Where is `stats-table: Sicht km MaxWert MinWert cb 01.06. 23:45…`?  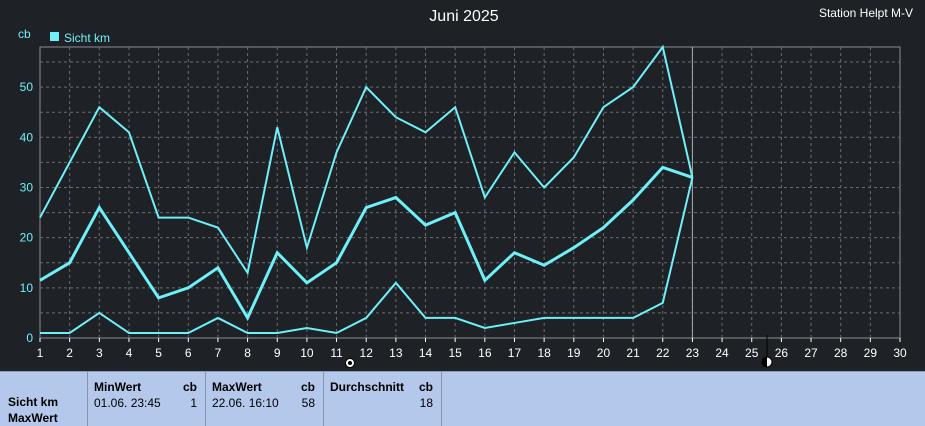 stats-table: Sicht km MaxWert MinWert cb 01.06. 23:45… is located at coordinates (462, 398).